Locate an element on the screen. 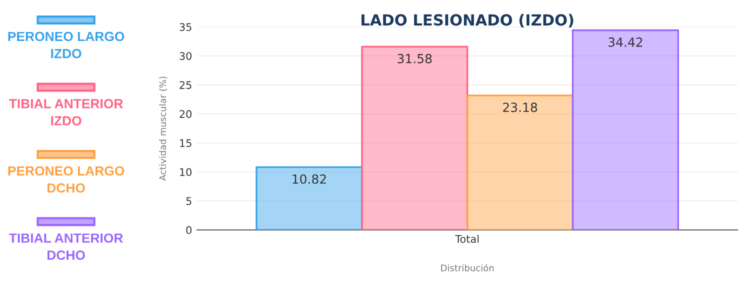 The height and width of the screenshot is (286, 755). y-tick-label: 10 is located at coordinates (186, 172).